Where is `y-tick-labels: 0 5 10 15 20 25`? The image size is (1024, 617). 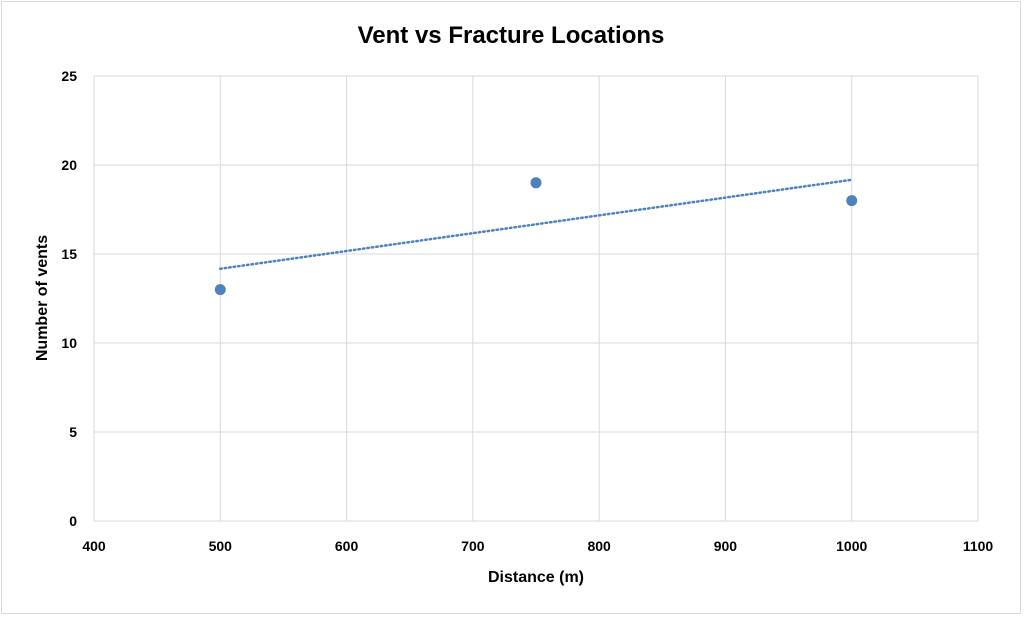 y-tick-labels: 0 5 10 15 20 25 is located at coordinates (69, 298).